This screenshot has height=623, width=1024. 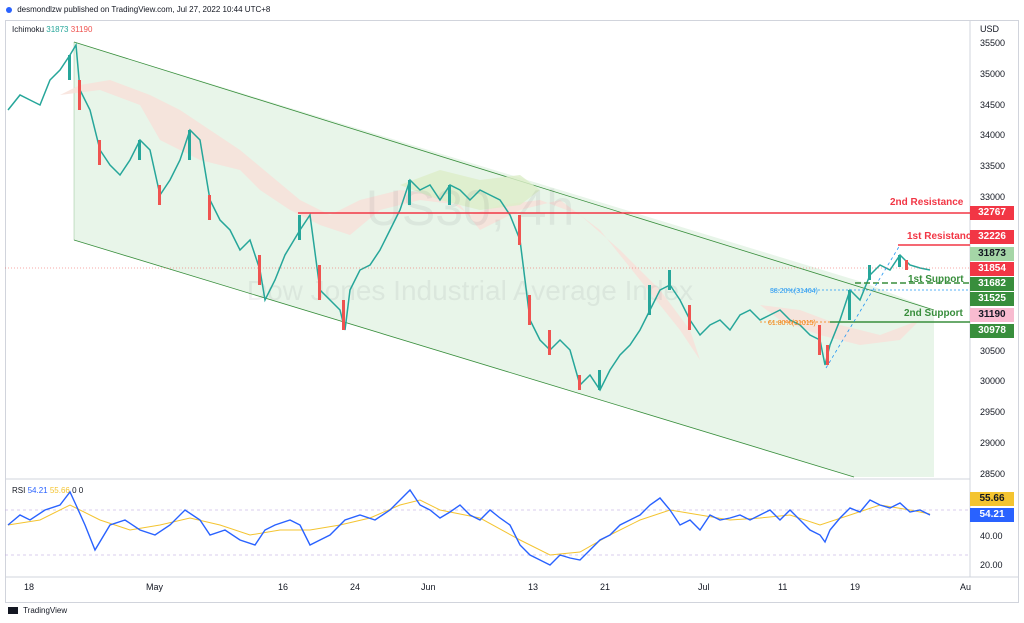 What do you see at coordinates (993, 351) in the screenshot?
I see `price-tick: 30500` at bounding box center [993, 351].